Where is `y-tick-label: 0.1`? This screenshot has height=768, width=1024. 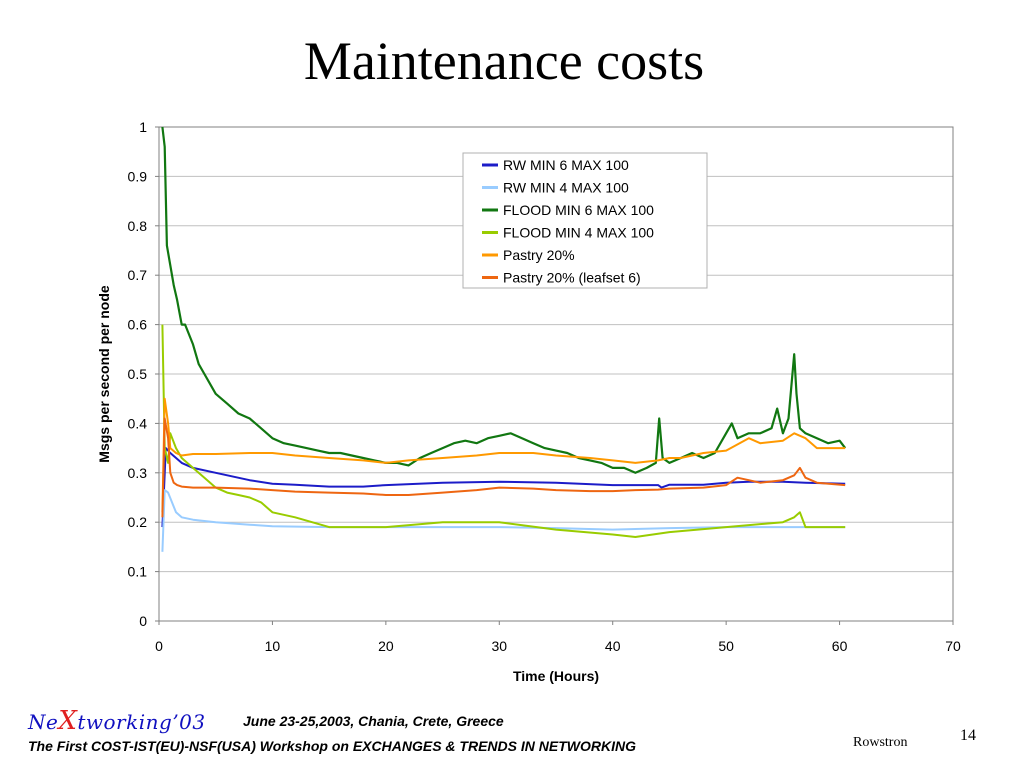
y-tick-label: 0.1 is located at coordinates (138, 572).